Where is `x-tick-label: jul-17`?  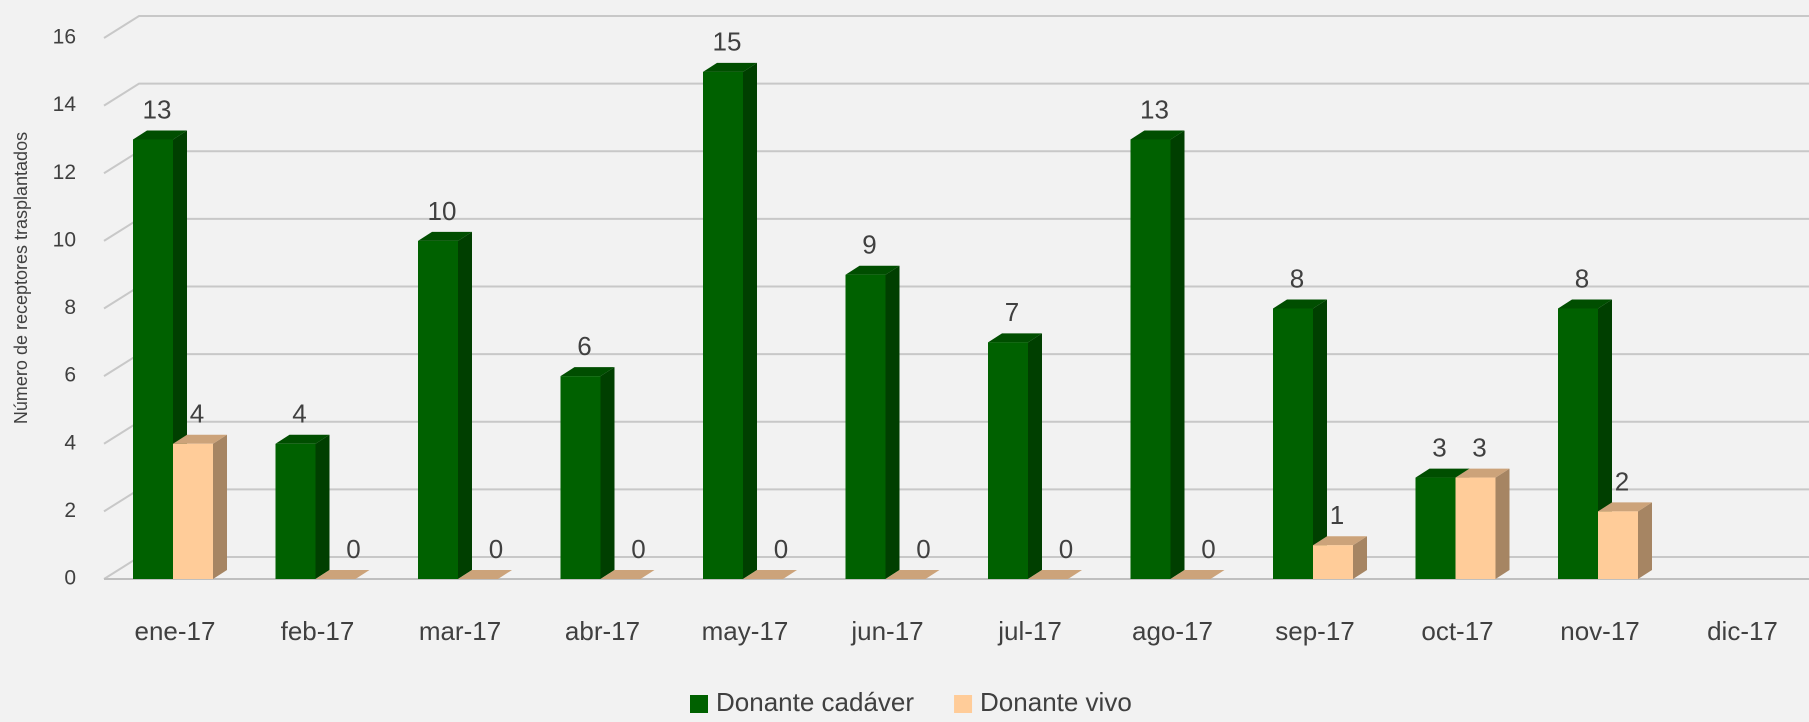
x-tick-label: jul-17 is located at coordinates (1029, 631).